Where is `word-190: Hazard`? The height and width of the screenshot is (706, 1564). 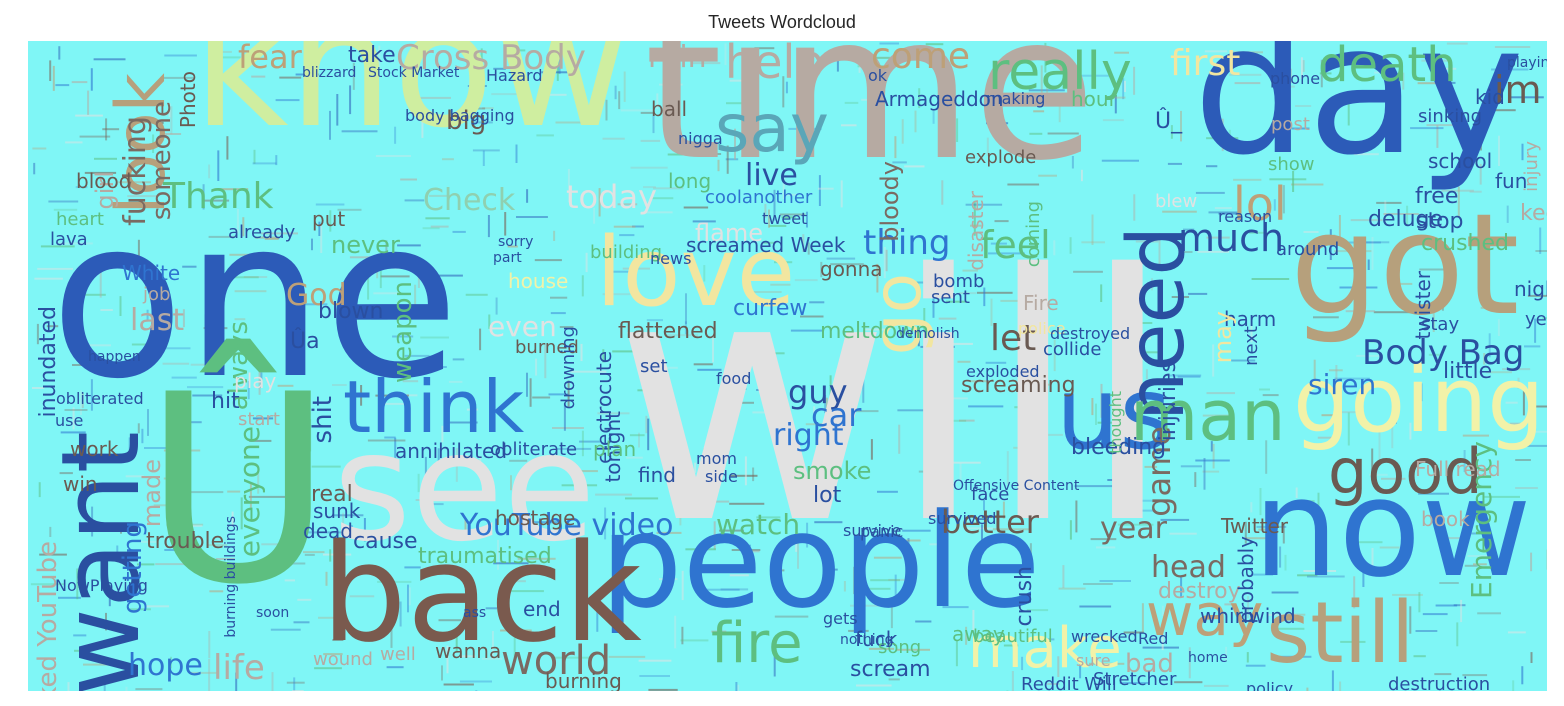 word-190: Hazard is located at coordinates (514, 75).